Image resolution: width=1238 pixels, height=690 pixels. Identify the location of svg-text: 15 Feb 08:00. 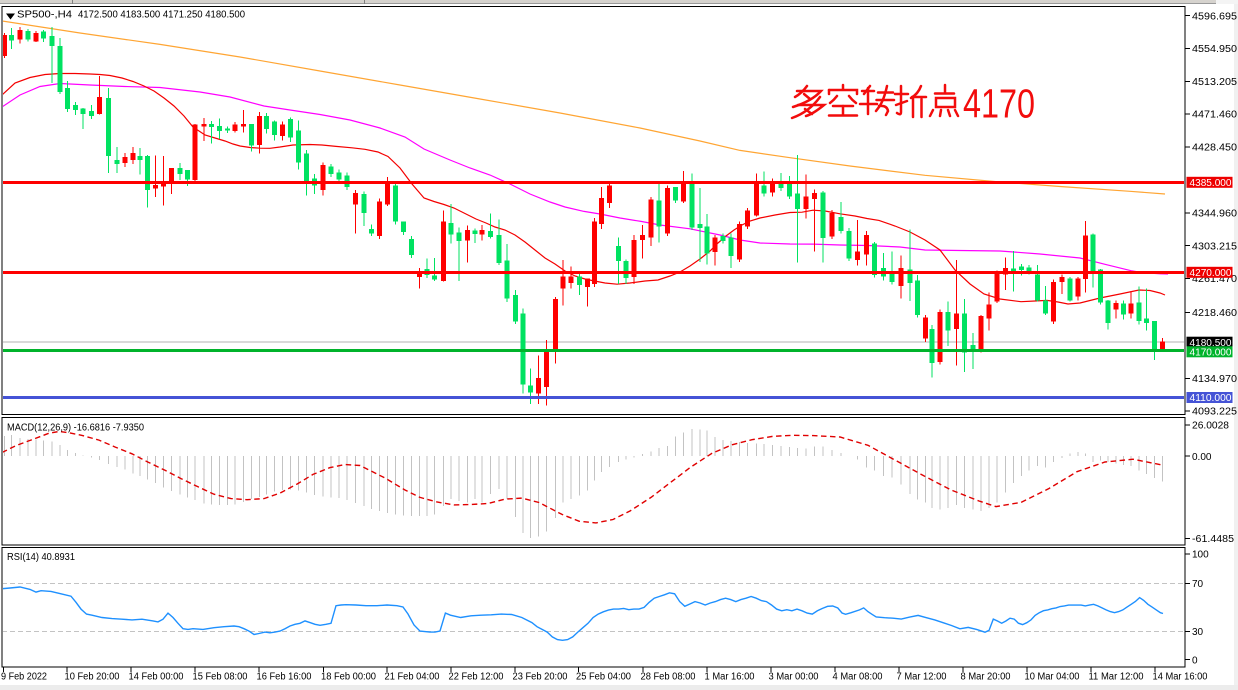
(220, 677).